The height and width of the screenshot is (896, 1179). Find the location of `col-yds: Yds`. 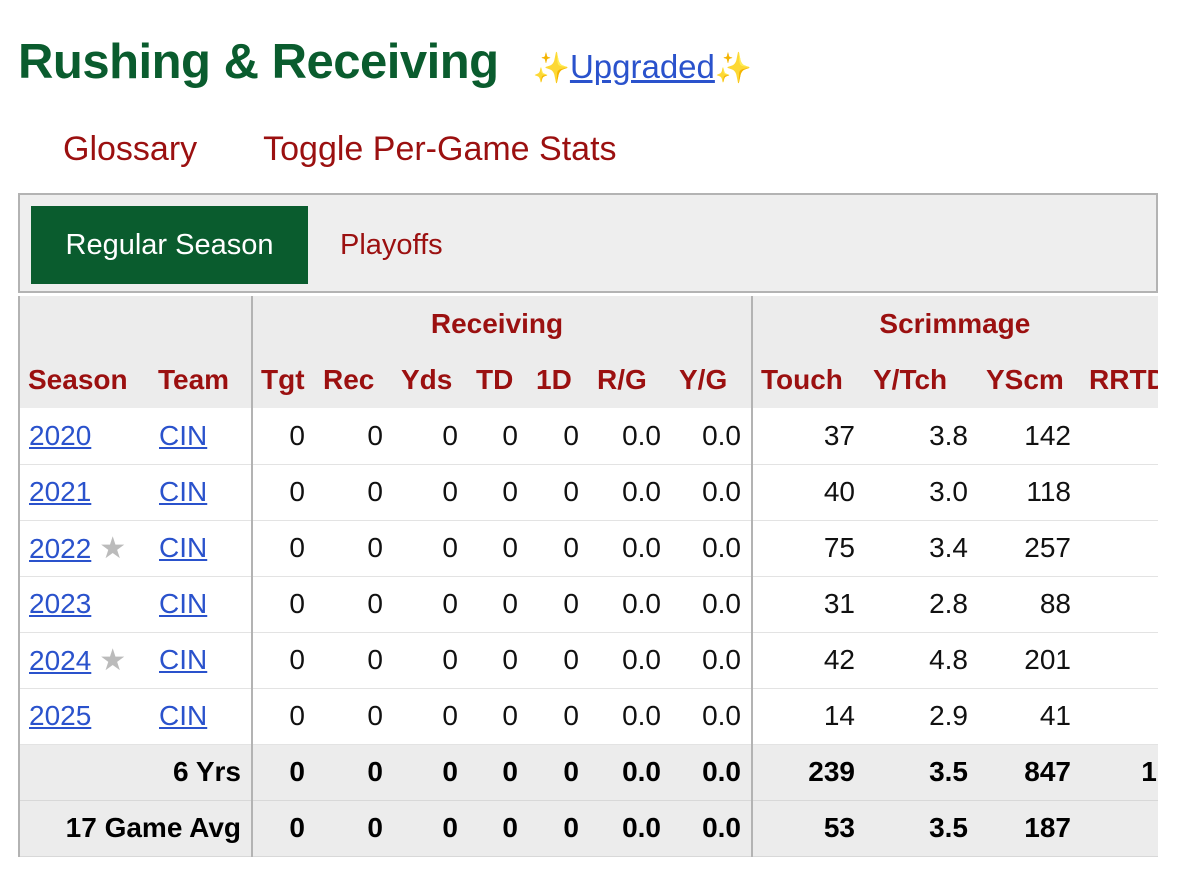

col-yds: Yds is located at coordinates (430, 380).